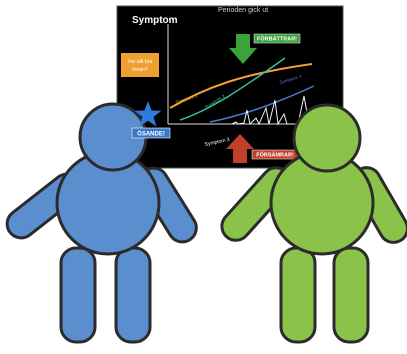  What do you see at coordinates (275, 155) in the screenshot?
I see `forsamrar-label: FÖRSÄMRAR!` at bounding box center [275, 155].